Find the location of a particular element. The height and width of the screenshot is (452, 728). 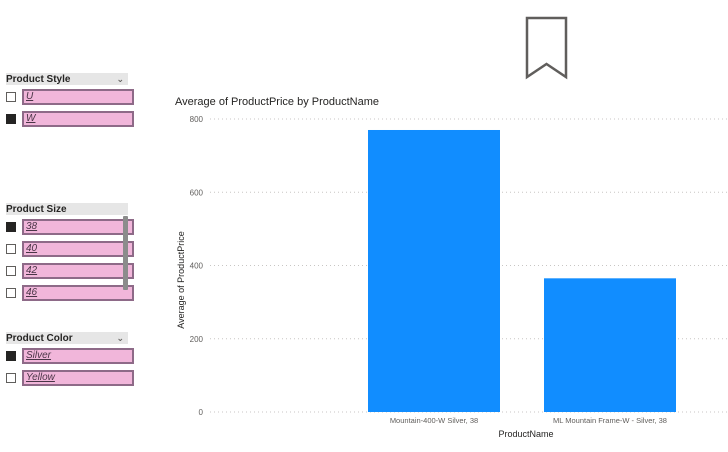

slicer-item: W is located at coordinates (70, 119).